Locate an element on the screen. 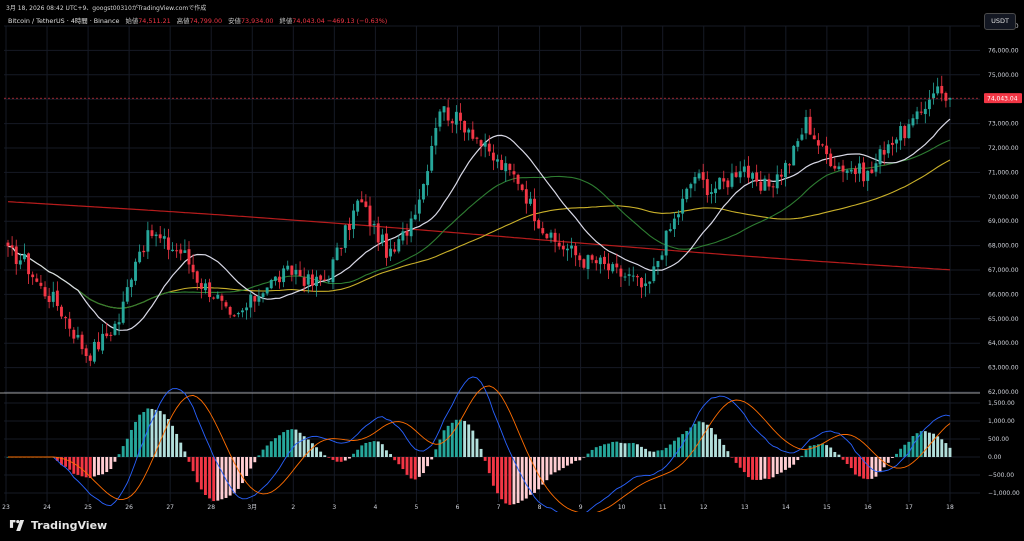 The width and height of the screenshot is (1024, 541). price-tick-label: 70,000.00 is located at coordinates (1003, 197).